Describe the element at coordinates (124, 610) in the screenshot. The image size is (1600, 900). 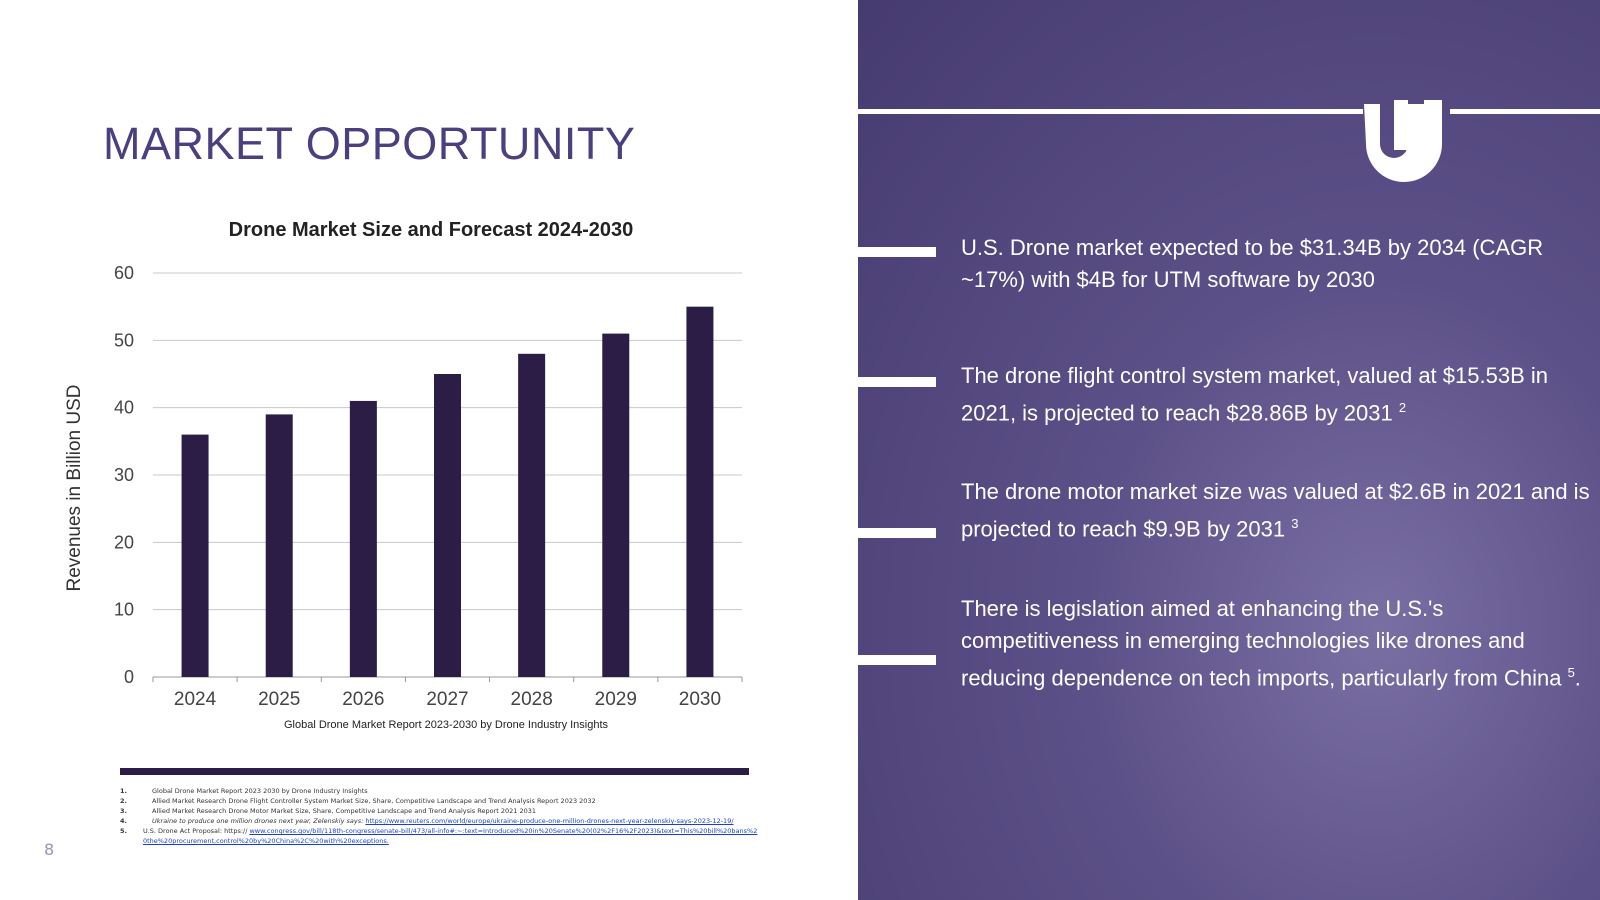
I see `y-tick-label: 10` at that location.